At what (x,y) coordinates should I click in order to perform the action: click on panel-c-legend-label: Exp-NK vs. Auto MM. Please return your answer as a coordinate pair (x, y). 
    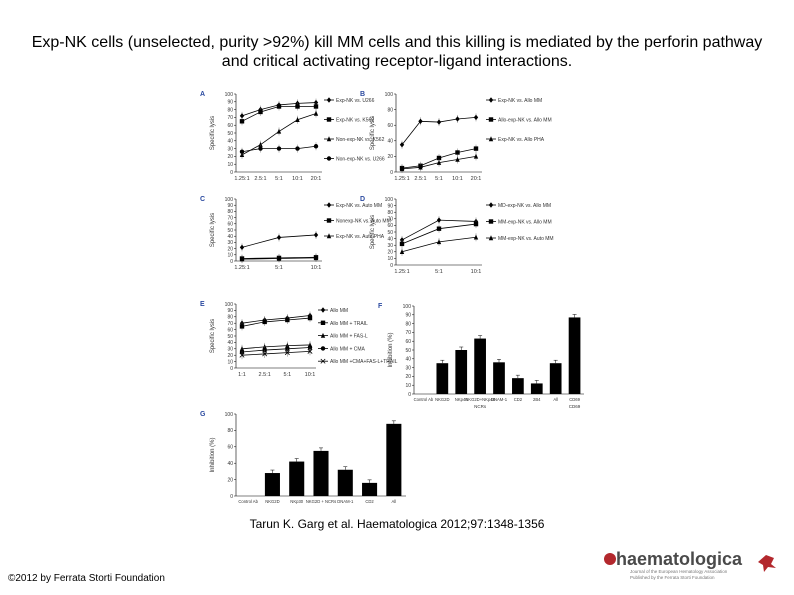
    Looking at the image, I should click on (359, 206).